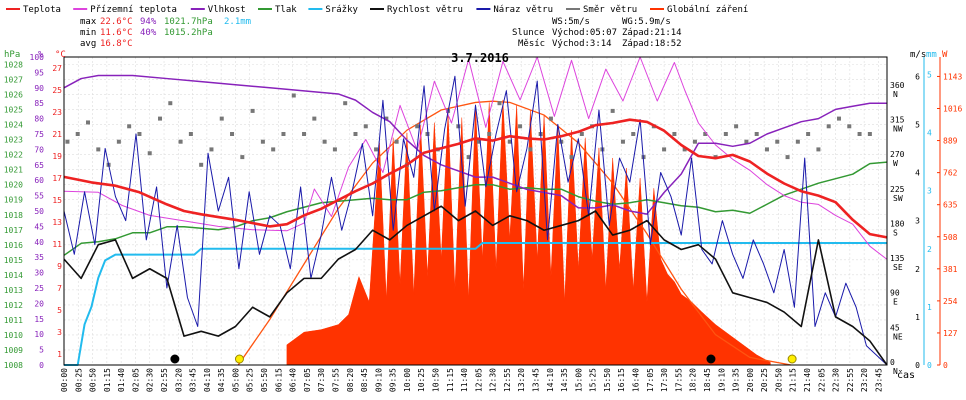  What do you see at coordinates (952, 76) in the screenshot?
I see `radiation-tick-label: 1143` at bounding box center [952, 76].